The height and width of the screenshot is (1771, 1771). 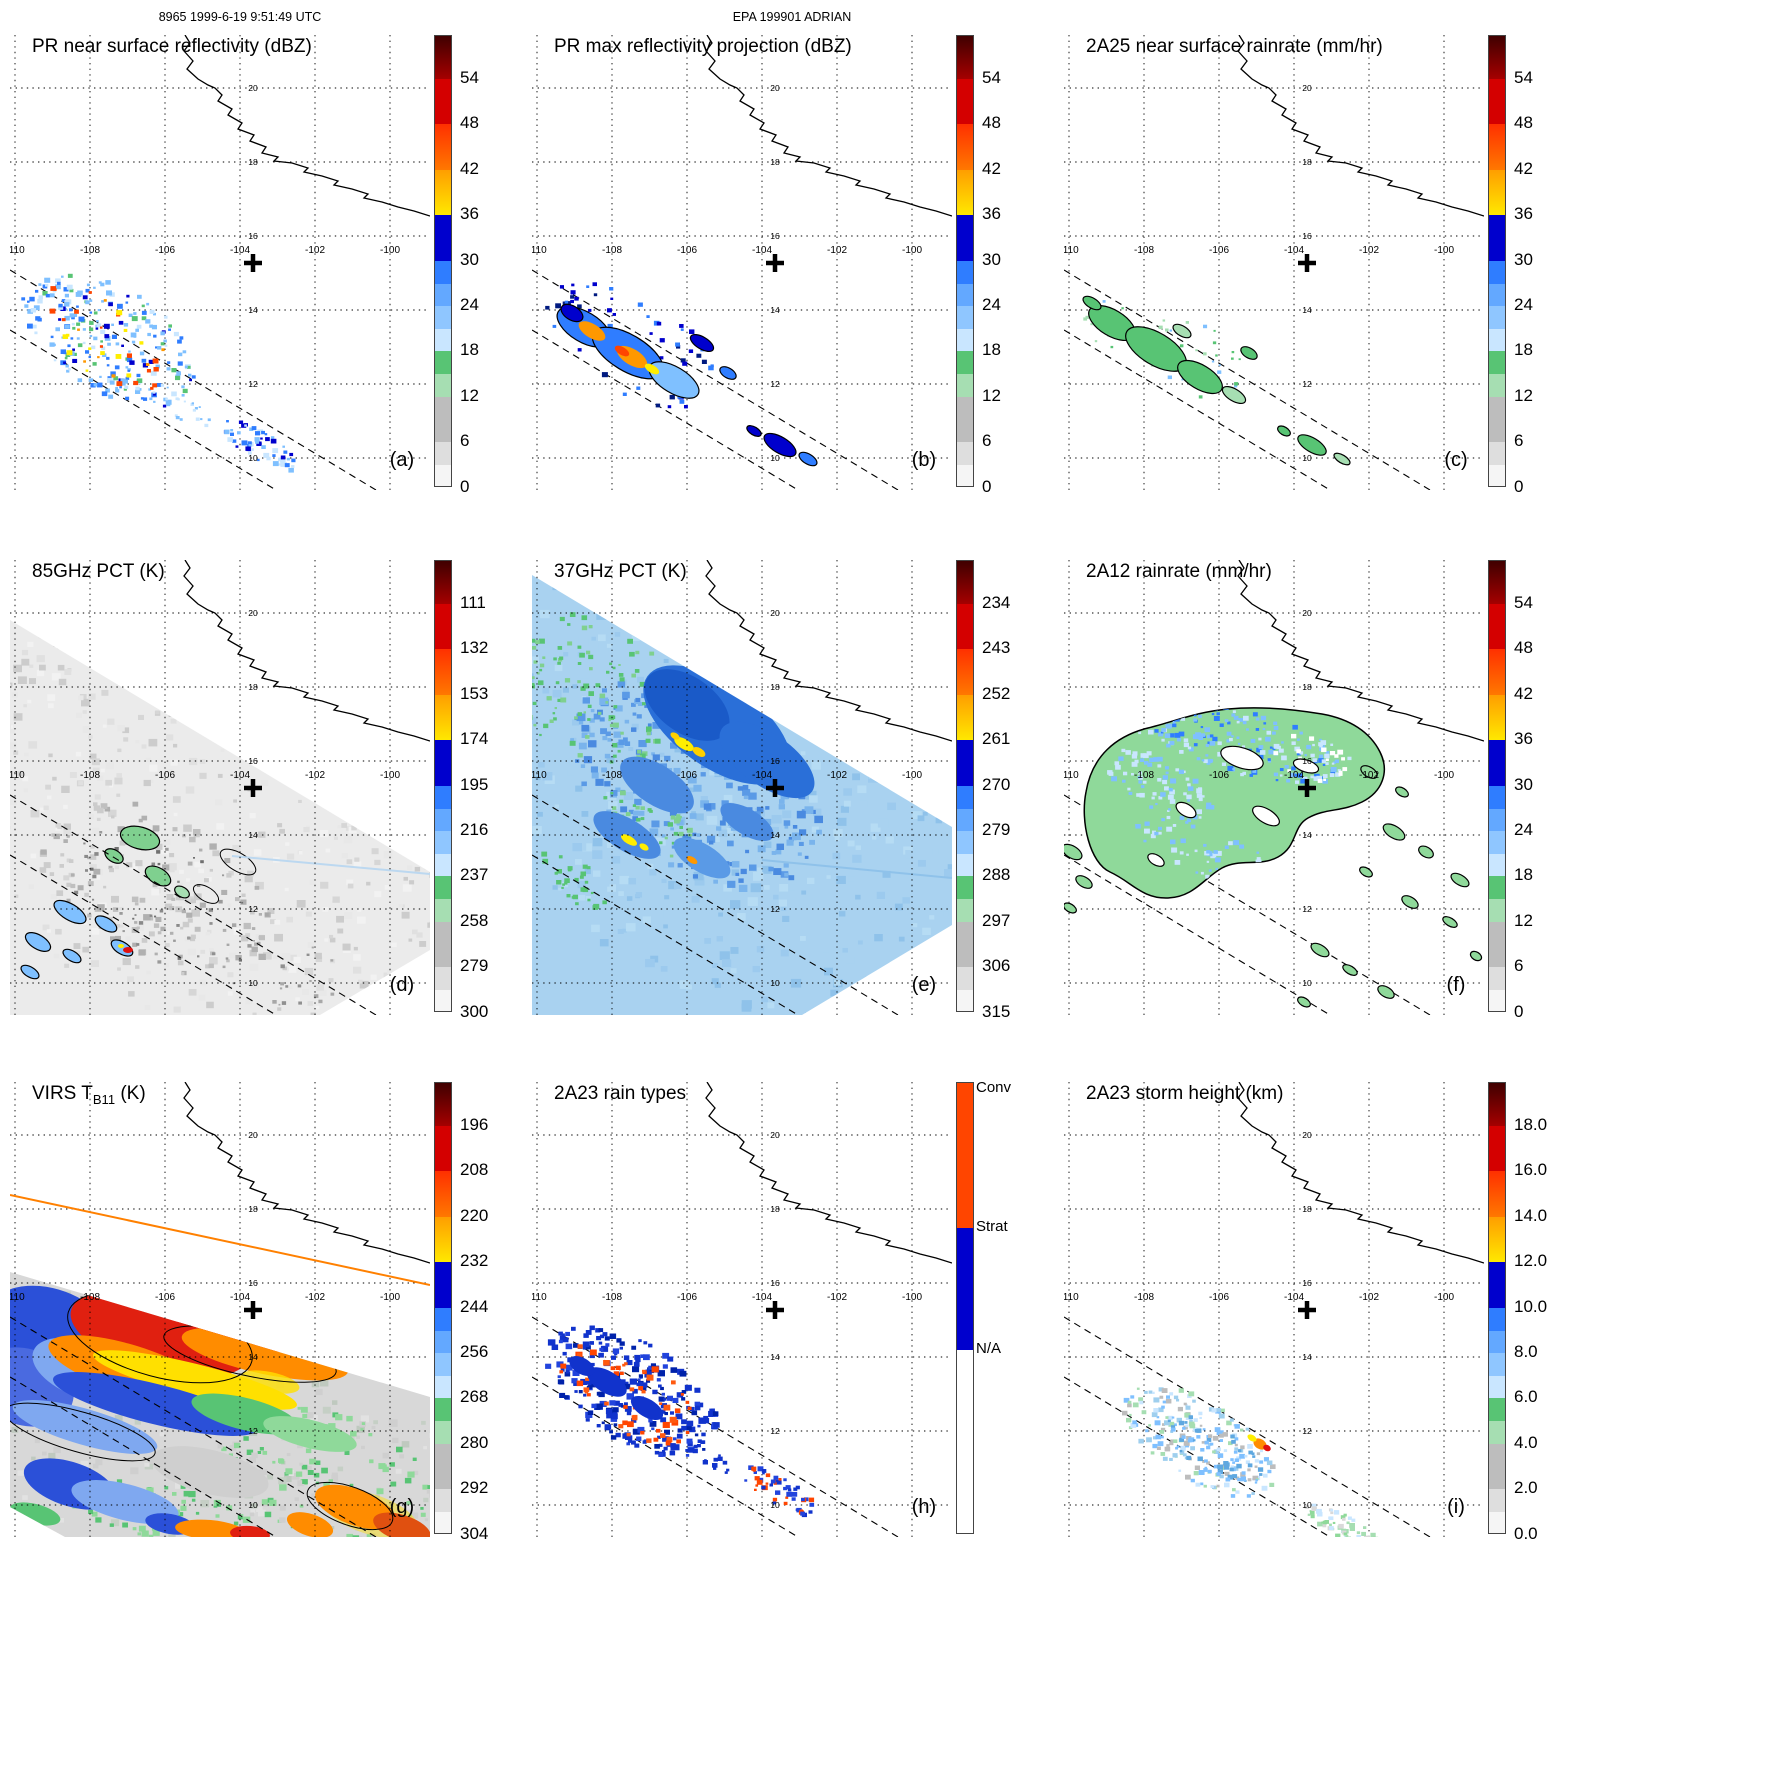 What do you see at coordinates (1531, 1215) in the screenshot?
I see `colorbar-tick: 14.0` at bounding box center [1531, 1215].